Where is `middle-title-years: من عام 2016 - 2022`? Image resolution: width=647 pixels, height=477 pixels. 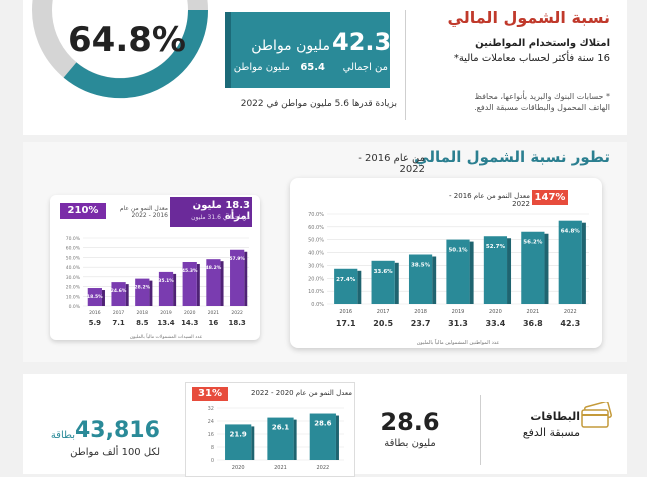 middle-title-years: من عام 2016 - 2022 is located at coordinates (391, 164).